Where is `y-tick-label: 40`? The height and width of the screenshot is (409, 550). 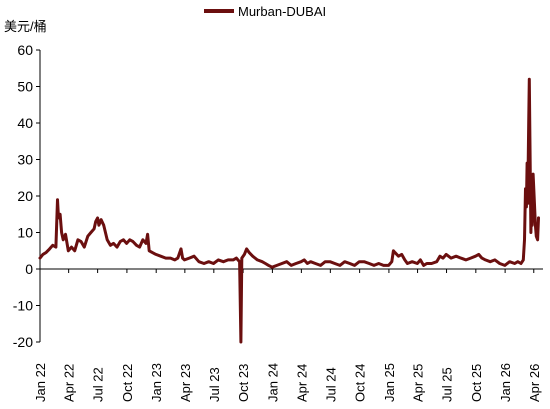 y-tick-label: 40 is located at coordinates (25, 123).